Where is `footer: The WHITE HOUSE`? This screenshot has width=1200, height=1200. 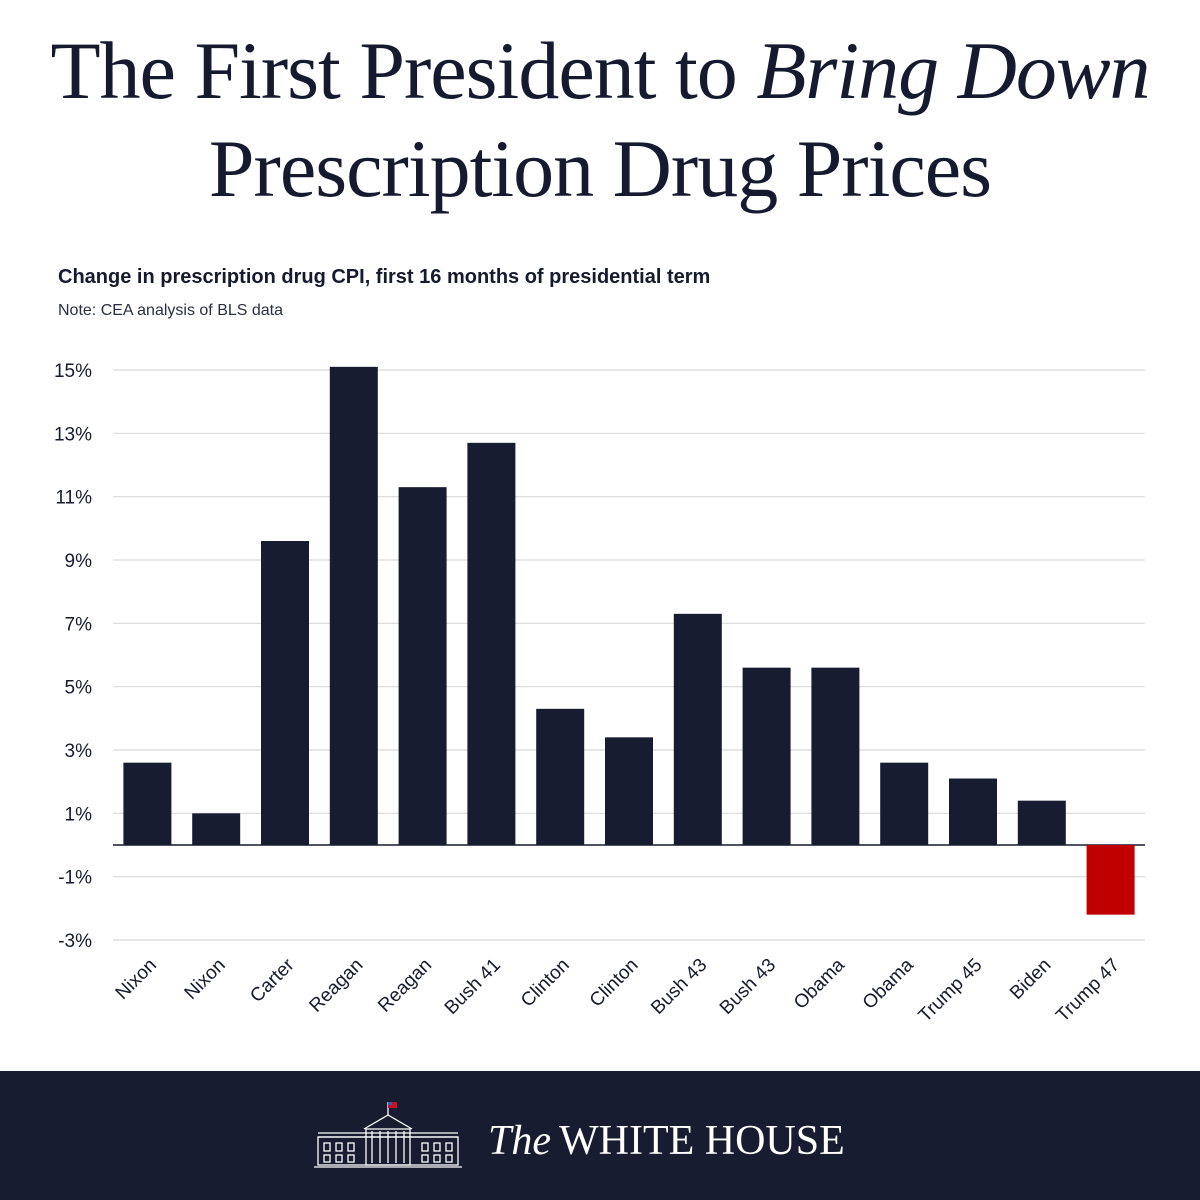 footer: The WHITE HOUSE is located at coordinates (600, 1135).